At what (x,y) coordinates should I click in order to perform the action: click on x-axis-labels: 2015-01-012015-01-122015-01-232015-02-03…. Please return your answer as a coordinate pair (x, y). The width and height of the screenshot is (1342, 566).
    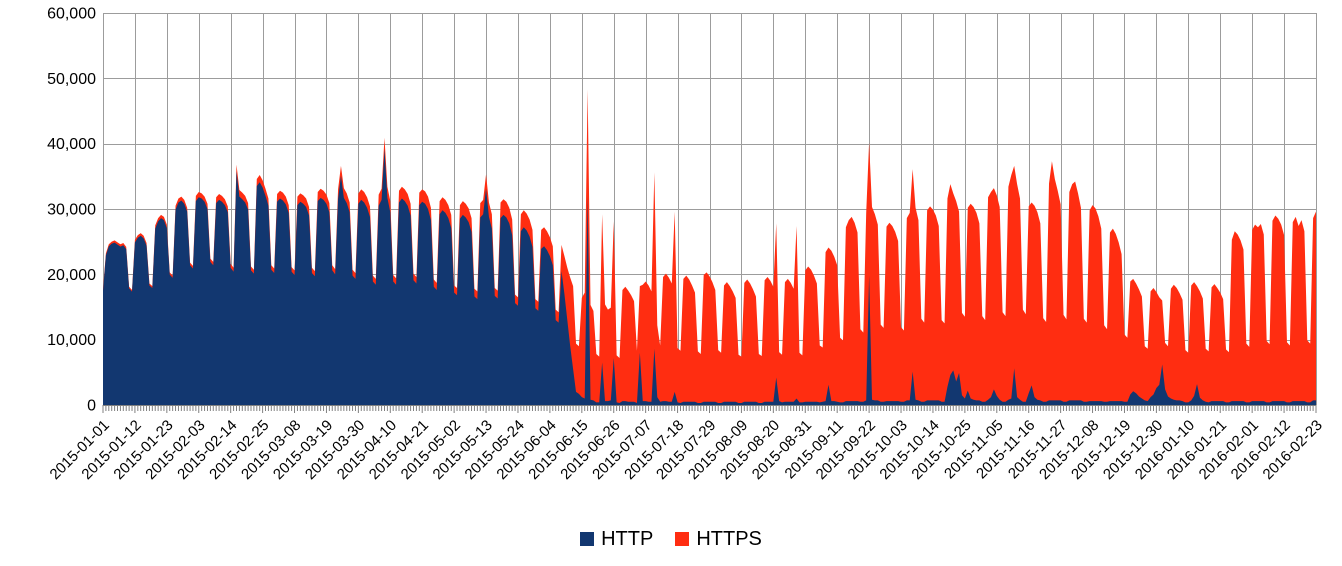
    Looking at the image, I should click on (686, 450).